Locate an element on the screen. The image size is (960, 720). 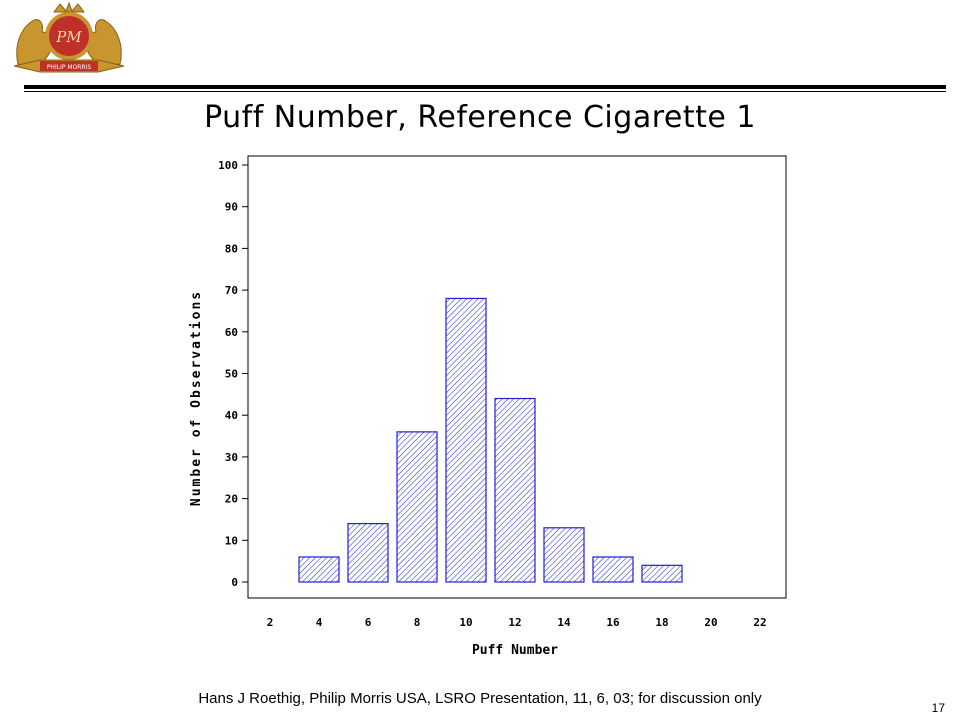
y-axis-ticks: 0 10 20 30 40 50 60 70 80 90 100 is located at coordinates (233, 374).